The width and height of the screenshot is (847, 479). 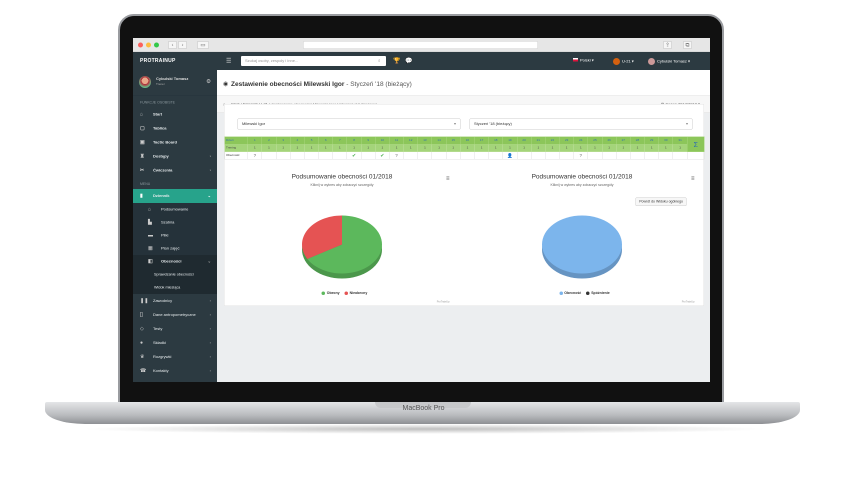 What do you see at coordinates (349, 124) in the screenshot?
I see `player-select: Milewski Igor ▾` at bounding box center [349, 124].